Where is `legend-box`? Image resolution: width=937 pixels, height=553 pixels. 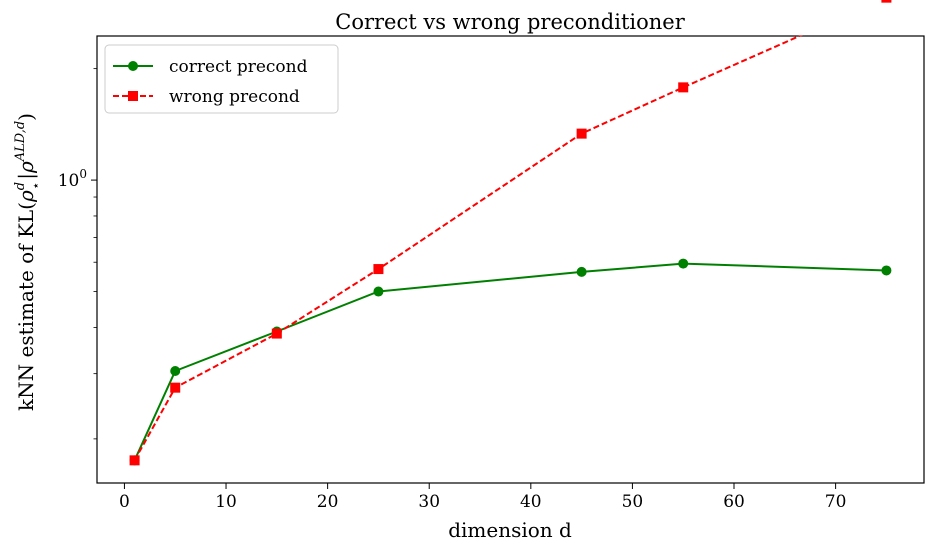 legend-box is located at coordinates (221, 79).